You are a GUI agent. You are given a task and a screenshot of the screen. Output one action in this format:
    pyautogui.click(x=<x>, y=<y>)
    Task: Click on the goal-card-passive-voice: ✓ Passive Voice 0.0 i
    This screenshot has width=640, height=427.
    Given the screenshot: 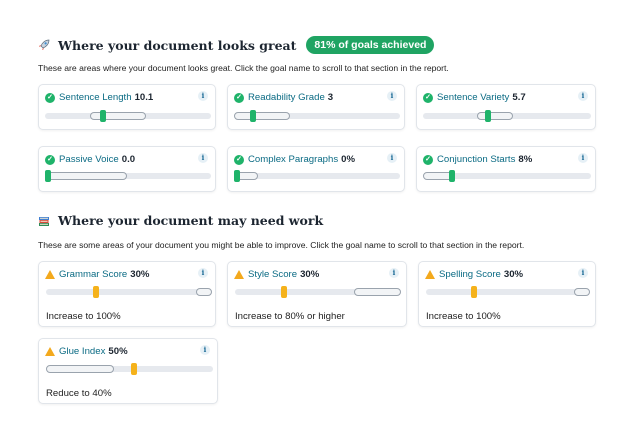 What is the action you would take?
    pyautogui.click(x=127, y=169)
    